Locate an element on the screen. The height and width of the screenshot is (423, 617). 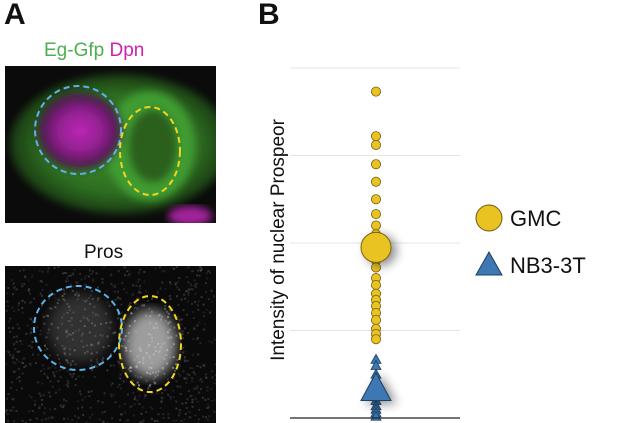
legend-gmc-marker is located at coordinates (489, 218).